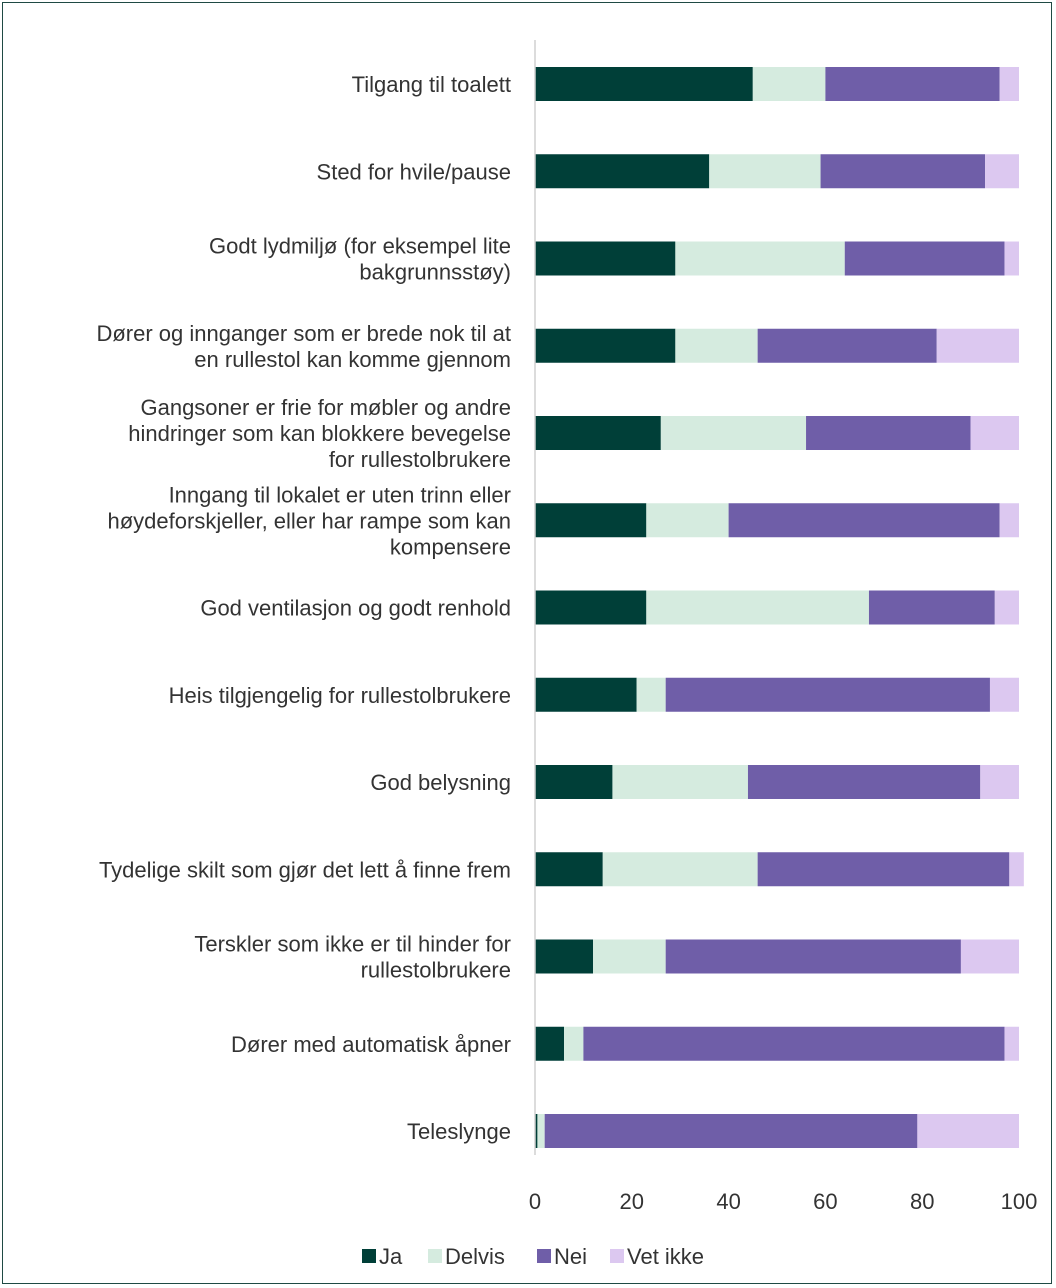 The width and height of the screenshot is (1056, 1288). What do you see at coordinates (783, 1201) in the screenshot?
I see `x-tick-labels: 0 20 40 60 80 100` at bounding box center [783, 1201].